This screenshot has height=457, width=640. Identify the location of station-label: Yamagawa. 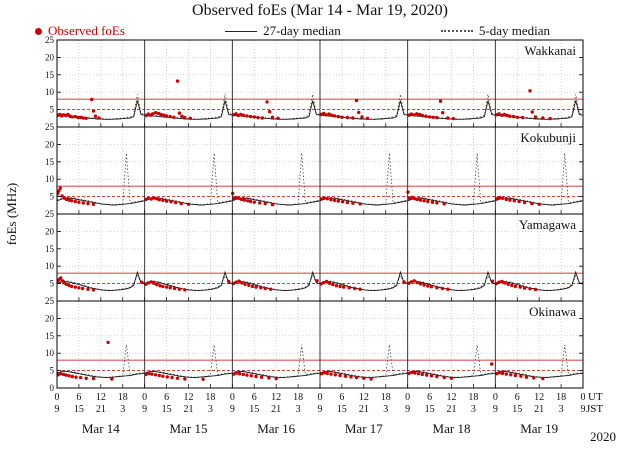
(547, 224).